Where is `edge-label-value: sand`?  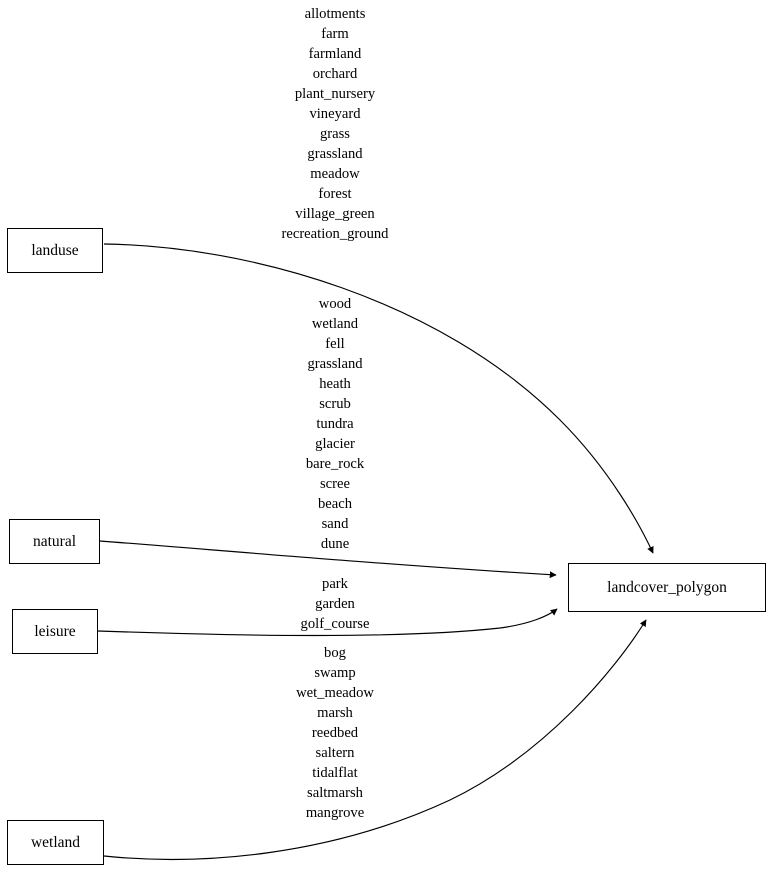 edge-label-value: sand is located at coordinates (335, 524).